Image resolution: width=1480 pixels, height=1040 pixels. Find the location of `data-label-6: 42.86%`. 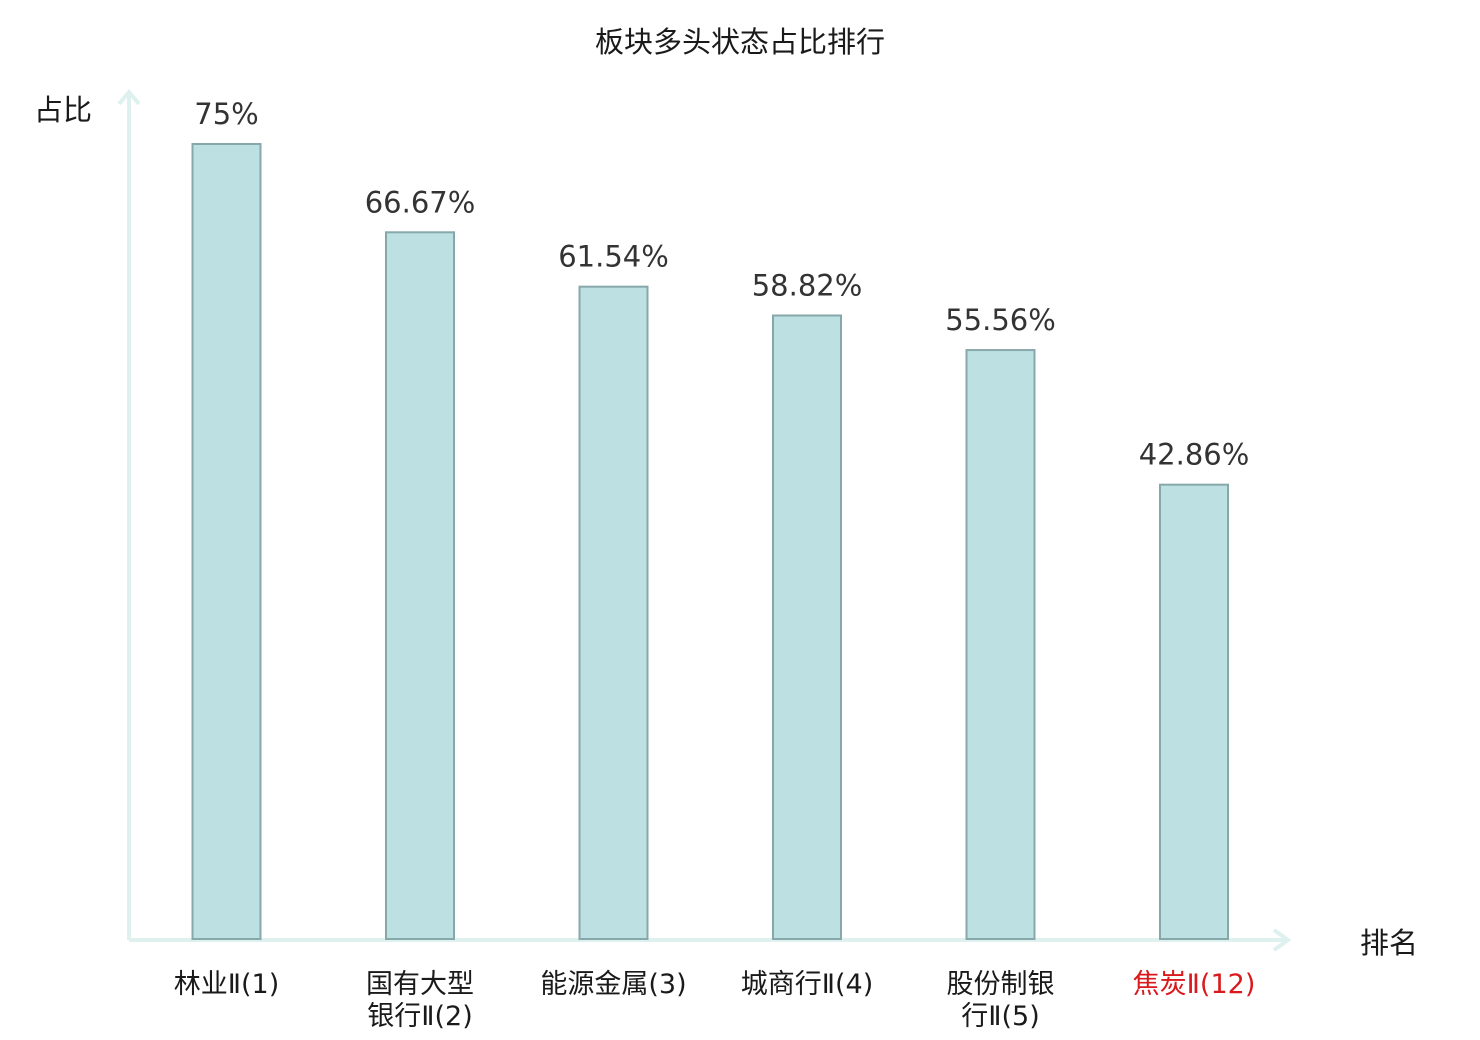

data-label-6: 42.86% is located at coordinates (1194, 455).